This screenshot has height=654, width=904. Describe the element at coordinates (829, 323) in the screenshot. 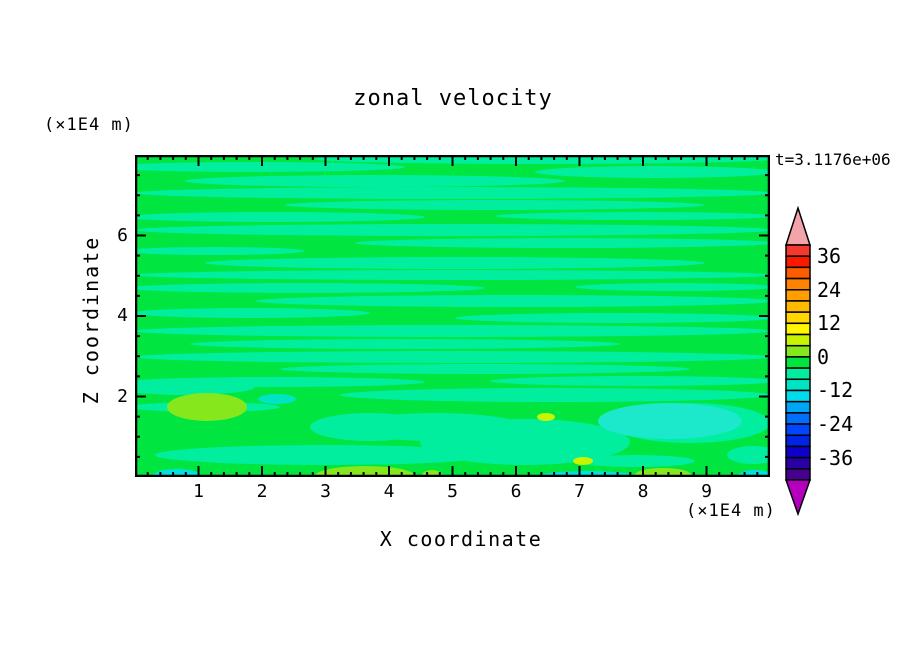

I see `colorbar-tick-label: 12` at that location.